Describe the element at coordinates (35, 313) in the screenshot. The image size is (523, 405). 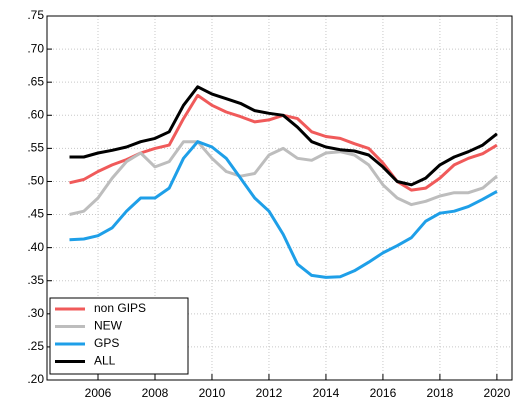
I see `y-tick-label: .30` at that location.